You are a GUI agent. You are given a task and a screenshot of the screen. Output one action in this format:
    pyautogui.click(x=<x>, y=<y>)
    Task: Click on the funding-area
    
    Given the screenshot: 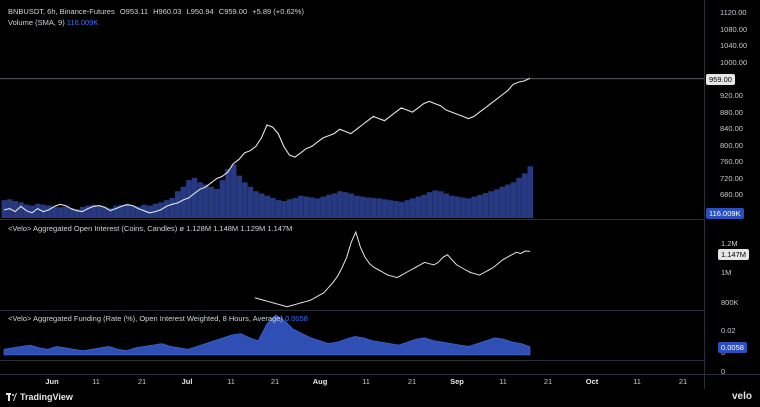 What is the action you would take?
    pyautogui.click(x=267, y=335)
    